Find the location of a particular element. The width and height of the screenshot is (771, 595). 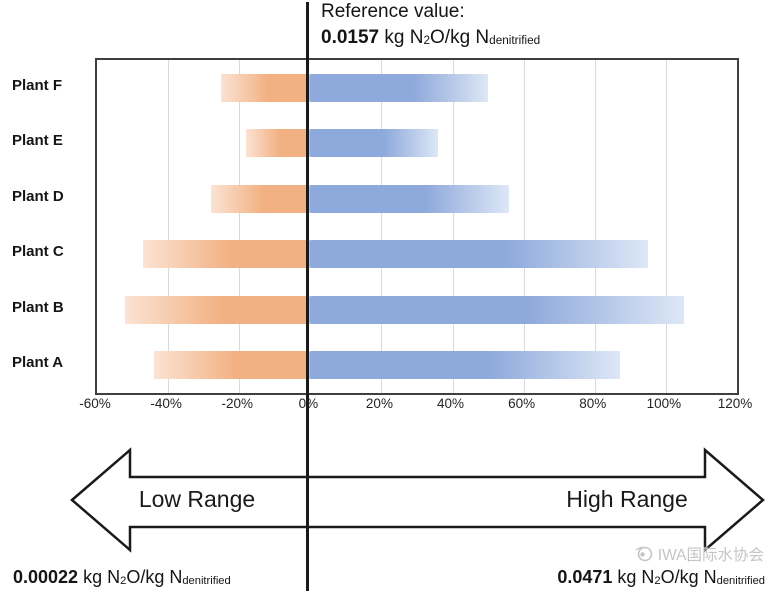

high-extreme-value: 0.0471 kg N2O/kg Ndenitrified is located at coordinates (661, 577).